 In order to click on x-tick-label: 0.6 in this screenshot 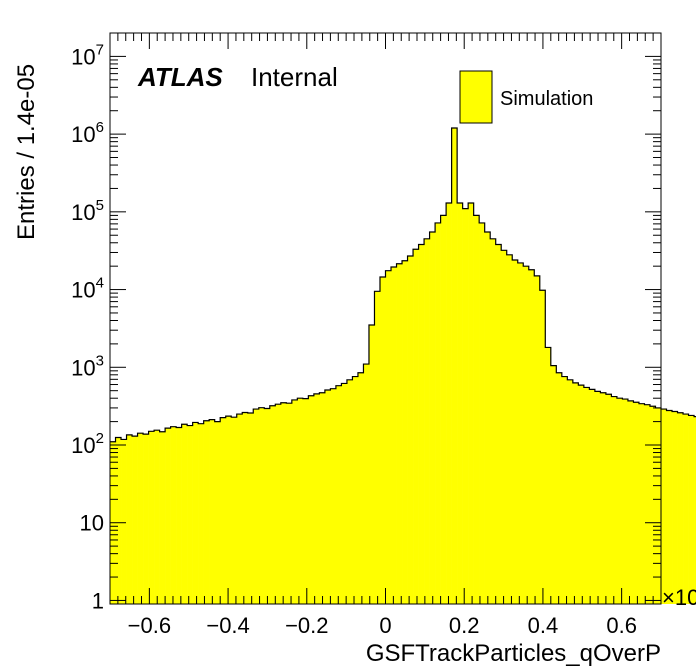, I will do `click(621, 625)`.